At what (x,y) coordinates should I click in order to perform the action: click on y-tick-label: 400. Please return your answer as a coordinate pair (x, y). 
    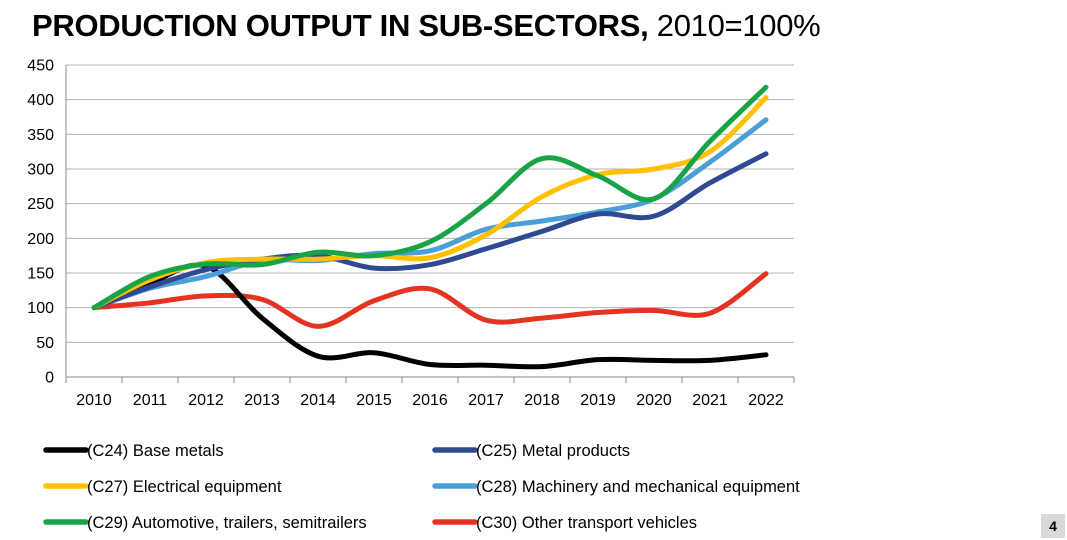
    Looking at the image, I should click on (40, 100).